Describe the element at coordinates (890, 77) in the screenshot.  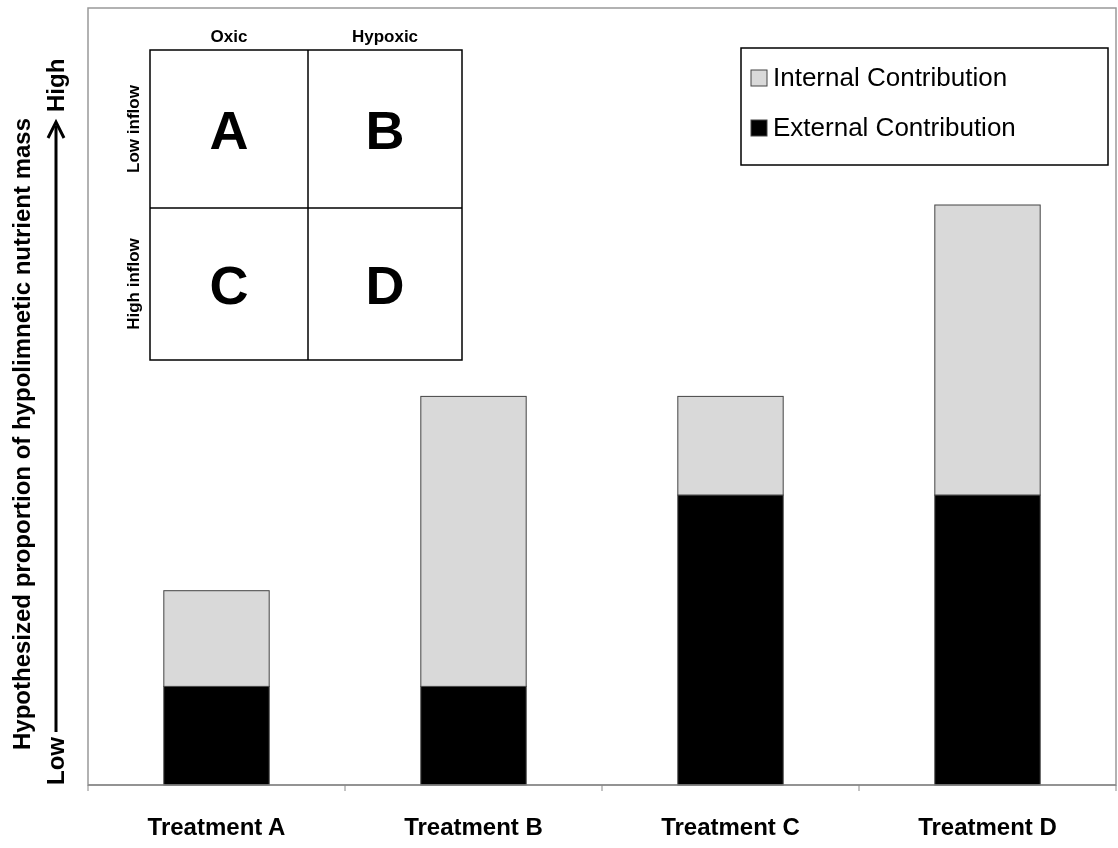
I see `legend-label: Internal Contribution` at that location.